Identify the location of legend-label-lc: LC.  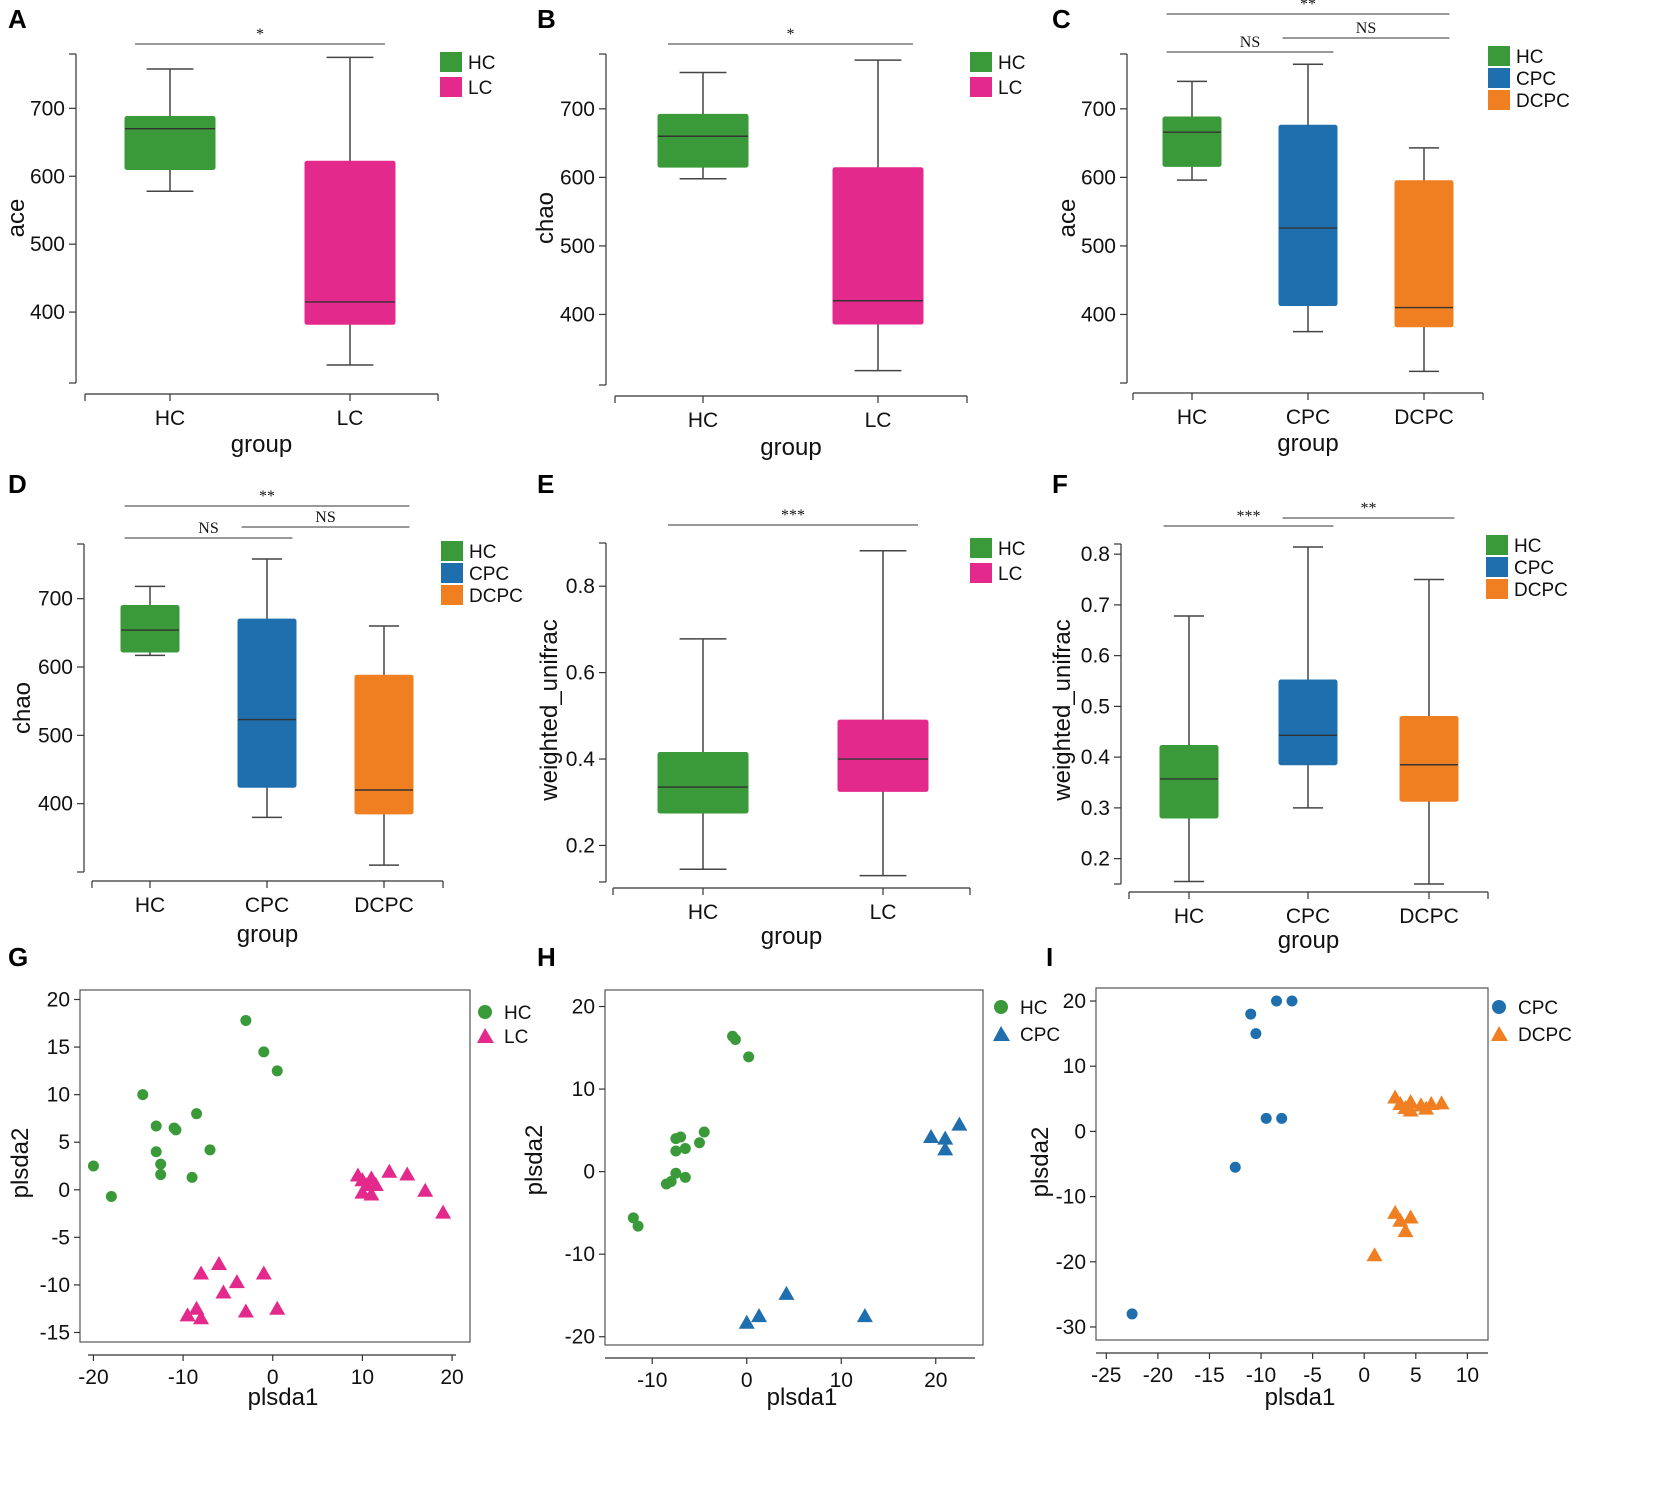
(516, 1037).